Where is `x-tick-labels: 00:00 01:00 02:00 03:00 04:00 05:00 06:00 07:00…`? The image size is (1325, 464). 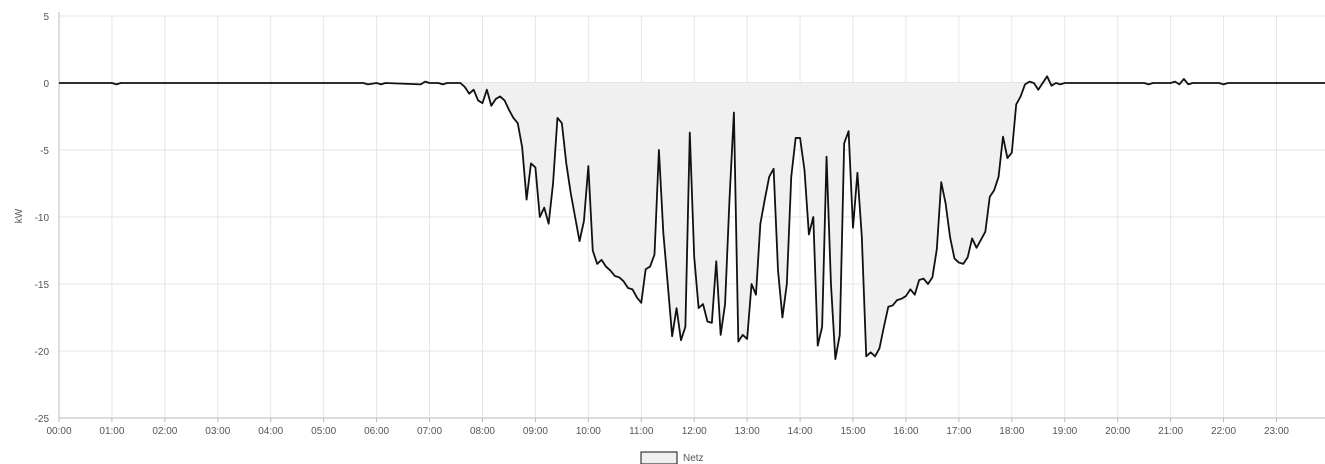
x-tick-labels: 00:00 01:00 02:00 03:00 04:00 05:00 06:00 07:00… is located at coordinates (667, 431).